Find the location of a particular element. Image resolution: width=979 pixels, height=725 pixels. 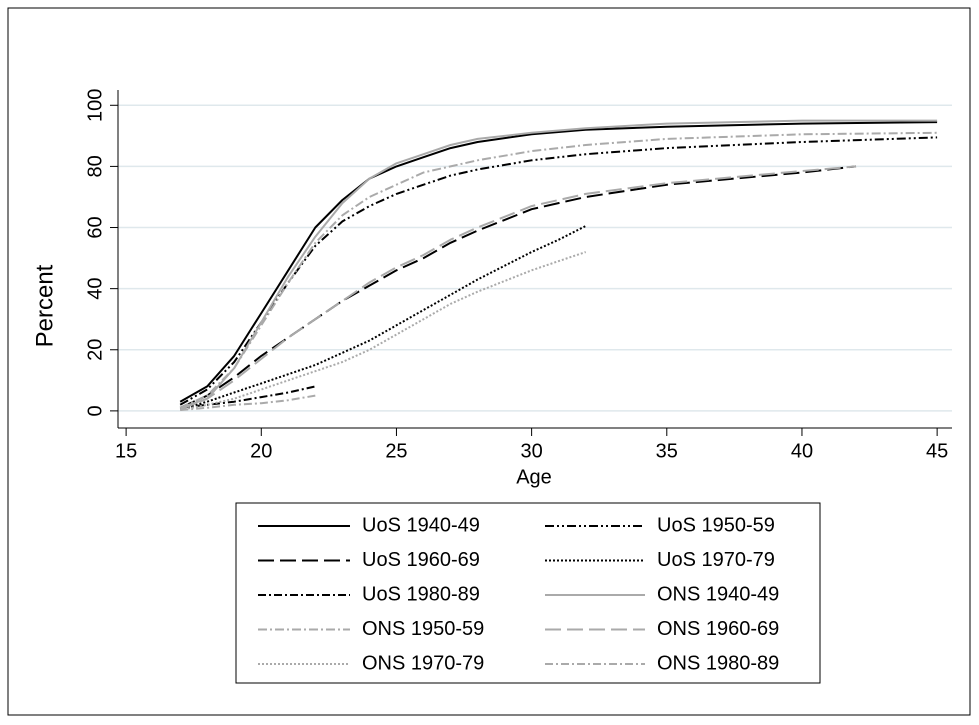

legend-label: UoS 1950-59 is located at coordinates (716, 525).